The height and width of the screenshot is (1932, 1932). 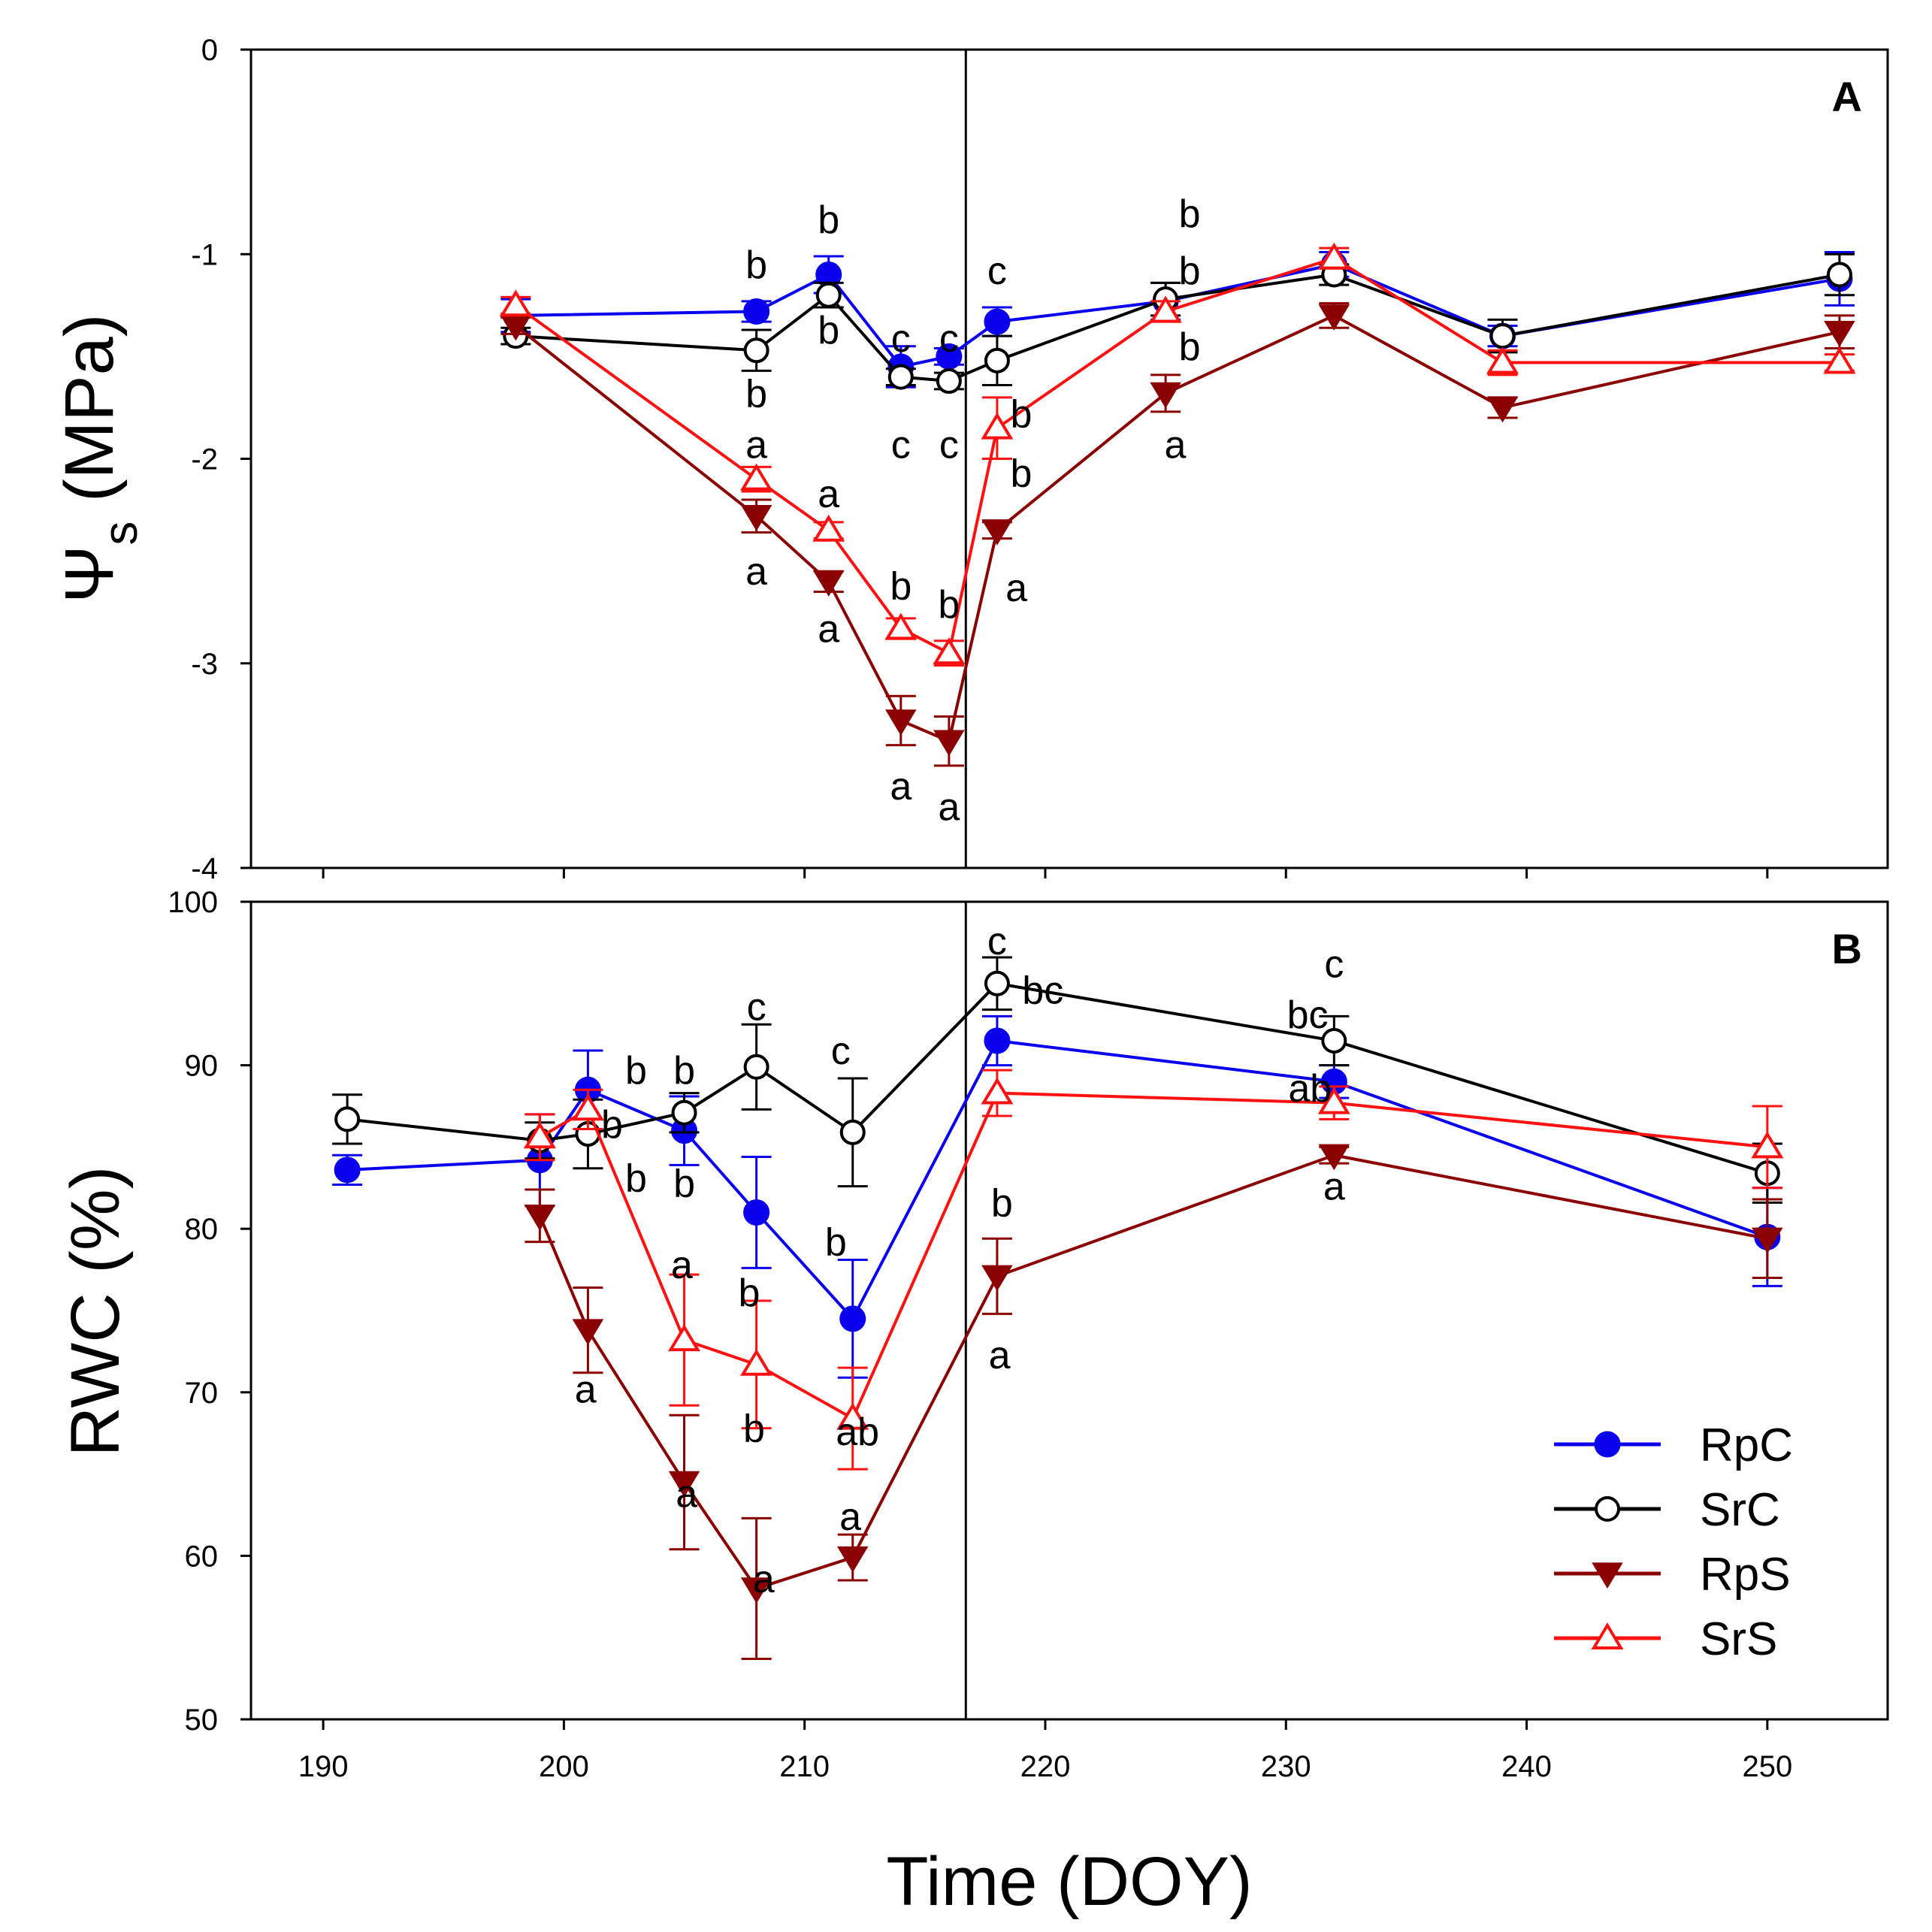 I want to click on panel-letter: B, so click(x=1847, y=949).